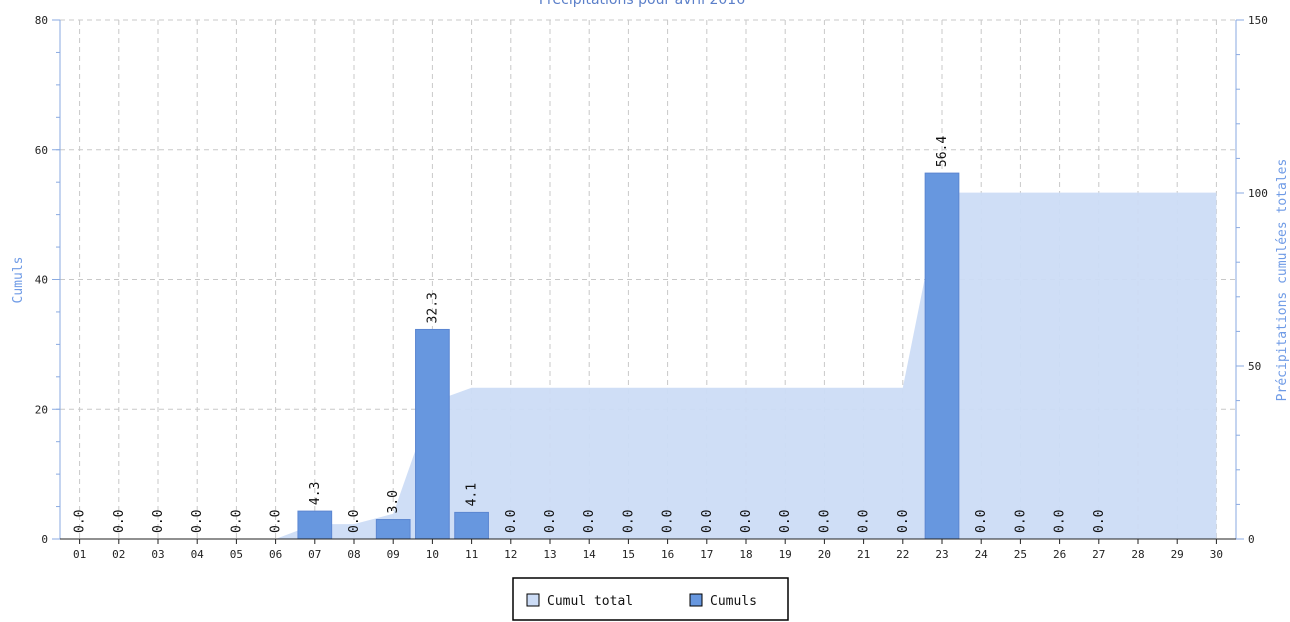 This screenshot has height=622, width=1290. What do you see at coordinates (1251, 539) in the screenshot?
I see `right-tick-label: 0` at bounding box center [1251, 539].